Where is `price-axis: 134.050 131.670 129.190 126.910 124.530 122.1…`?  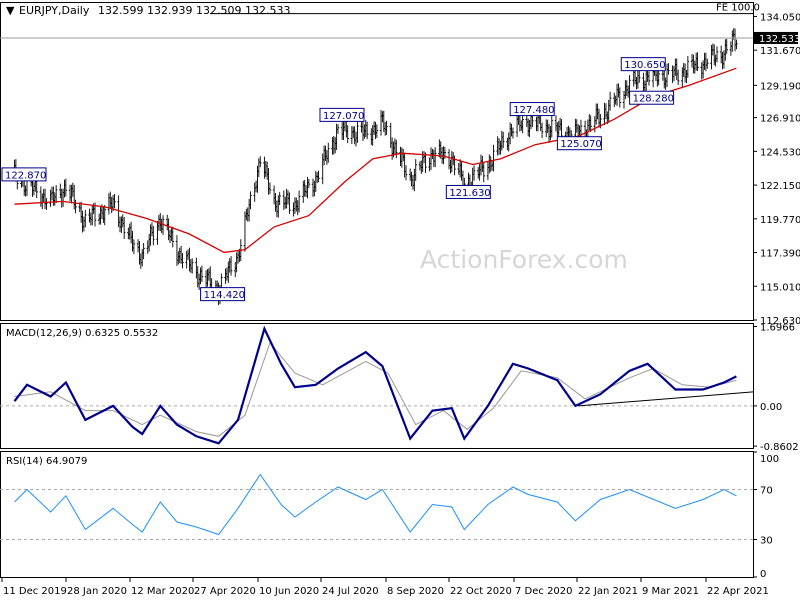
price-axis: 134.050 131.670 129.190 126.910 124.530 122.1… is located at coordinates (776, 169).